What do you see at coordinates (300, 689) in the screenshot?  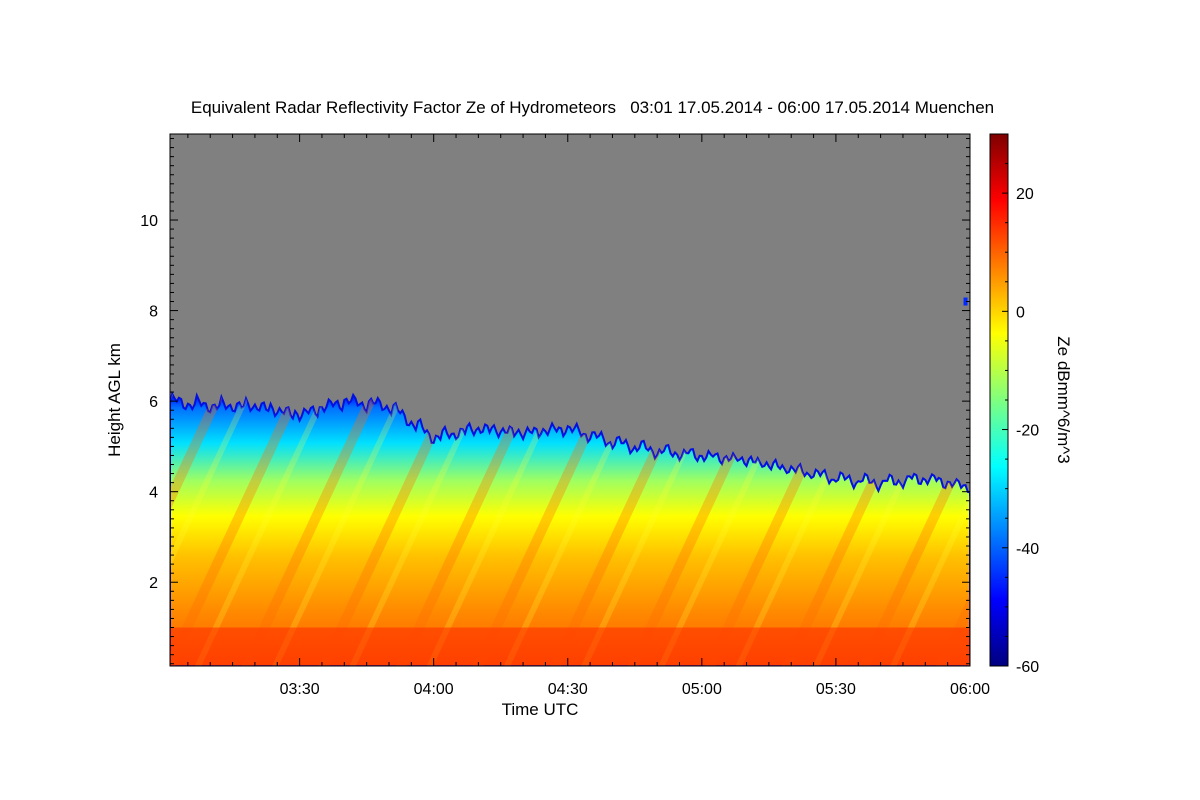 I see `x-tick-label: 03:30` at bounding box center [300, 689].